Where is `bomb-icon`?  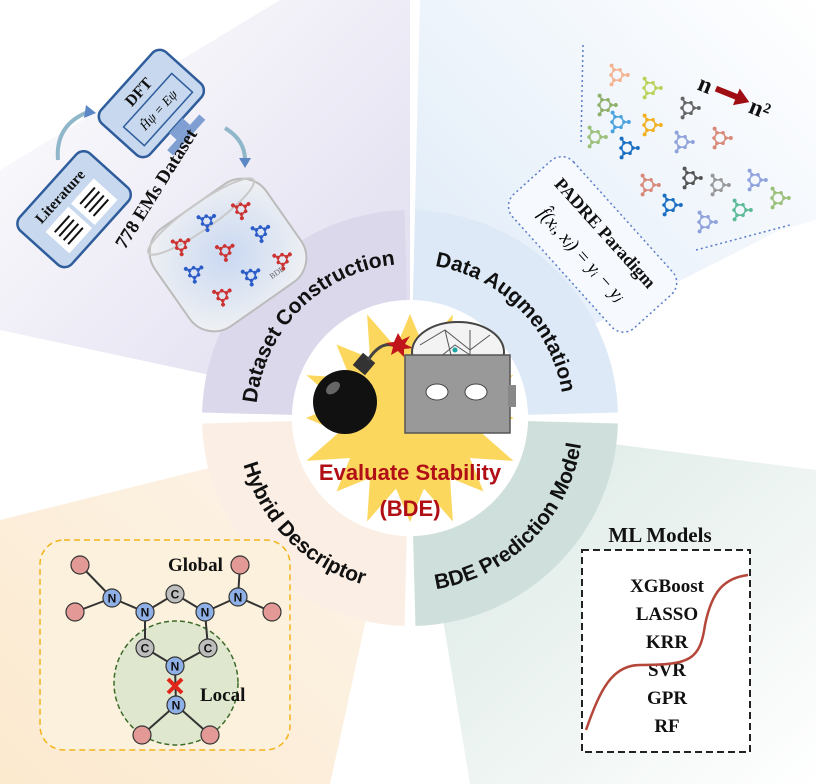 bomb-icon is located at coordinates (363, 383).